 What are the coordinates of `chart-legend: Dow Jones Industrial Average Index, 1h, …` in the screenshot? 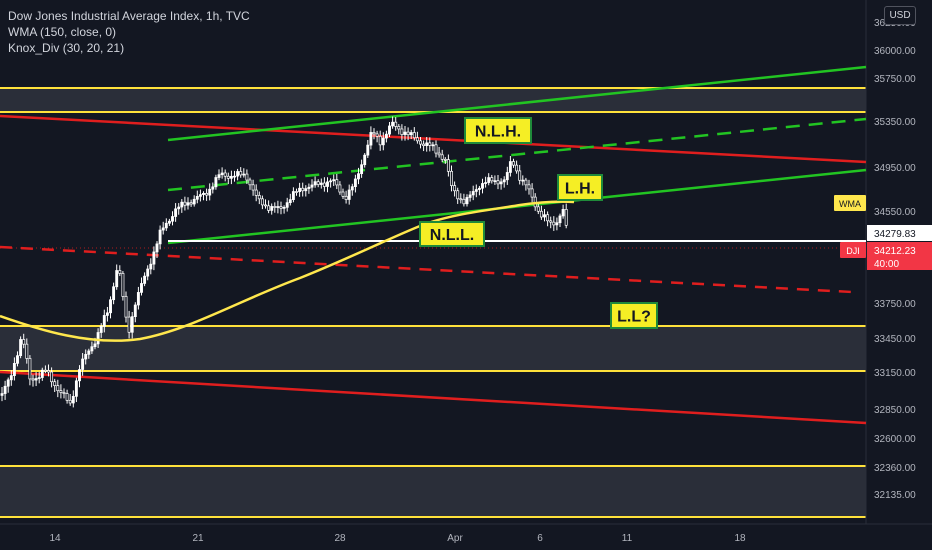 It's located at (129, 32).